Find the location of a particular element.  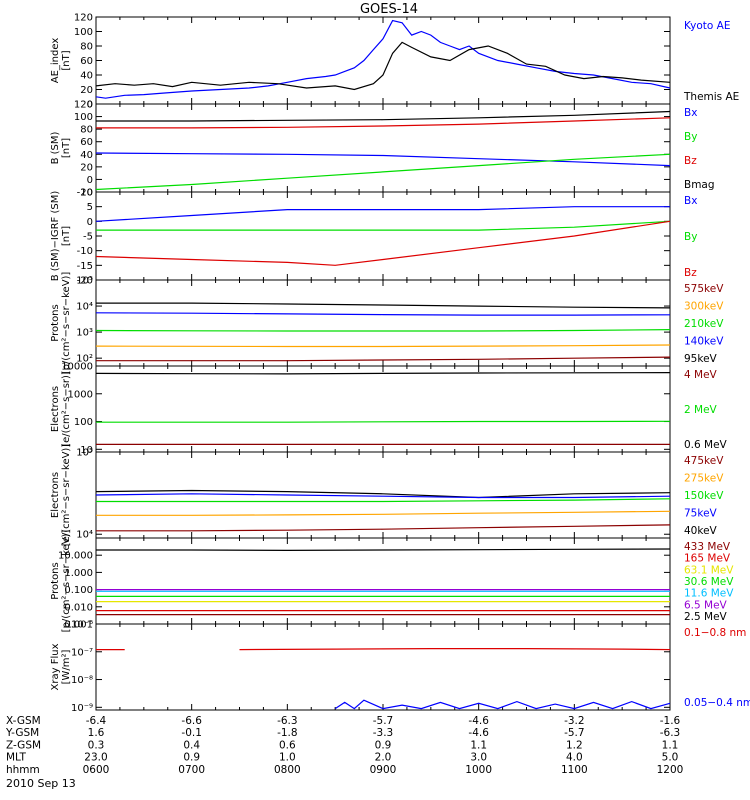

footer-row-value: 0.9 is located at coordinates (383, 745).